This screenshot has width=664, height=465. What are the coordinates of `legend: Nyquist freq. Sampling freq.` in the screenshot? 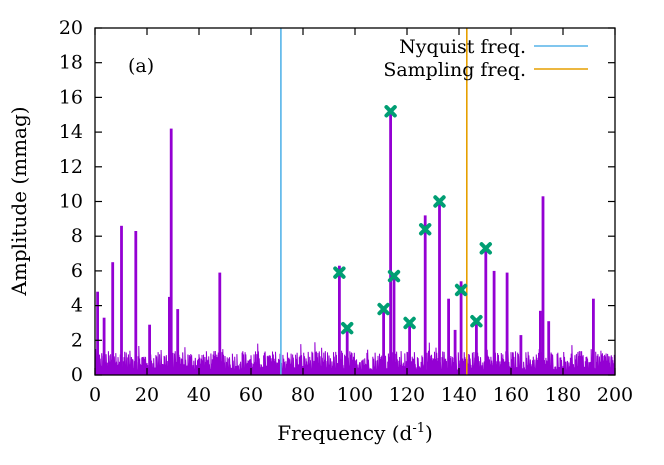 It's located at (485, 58).